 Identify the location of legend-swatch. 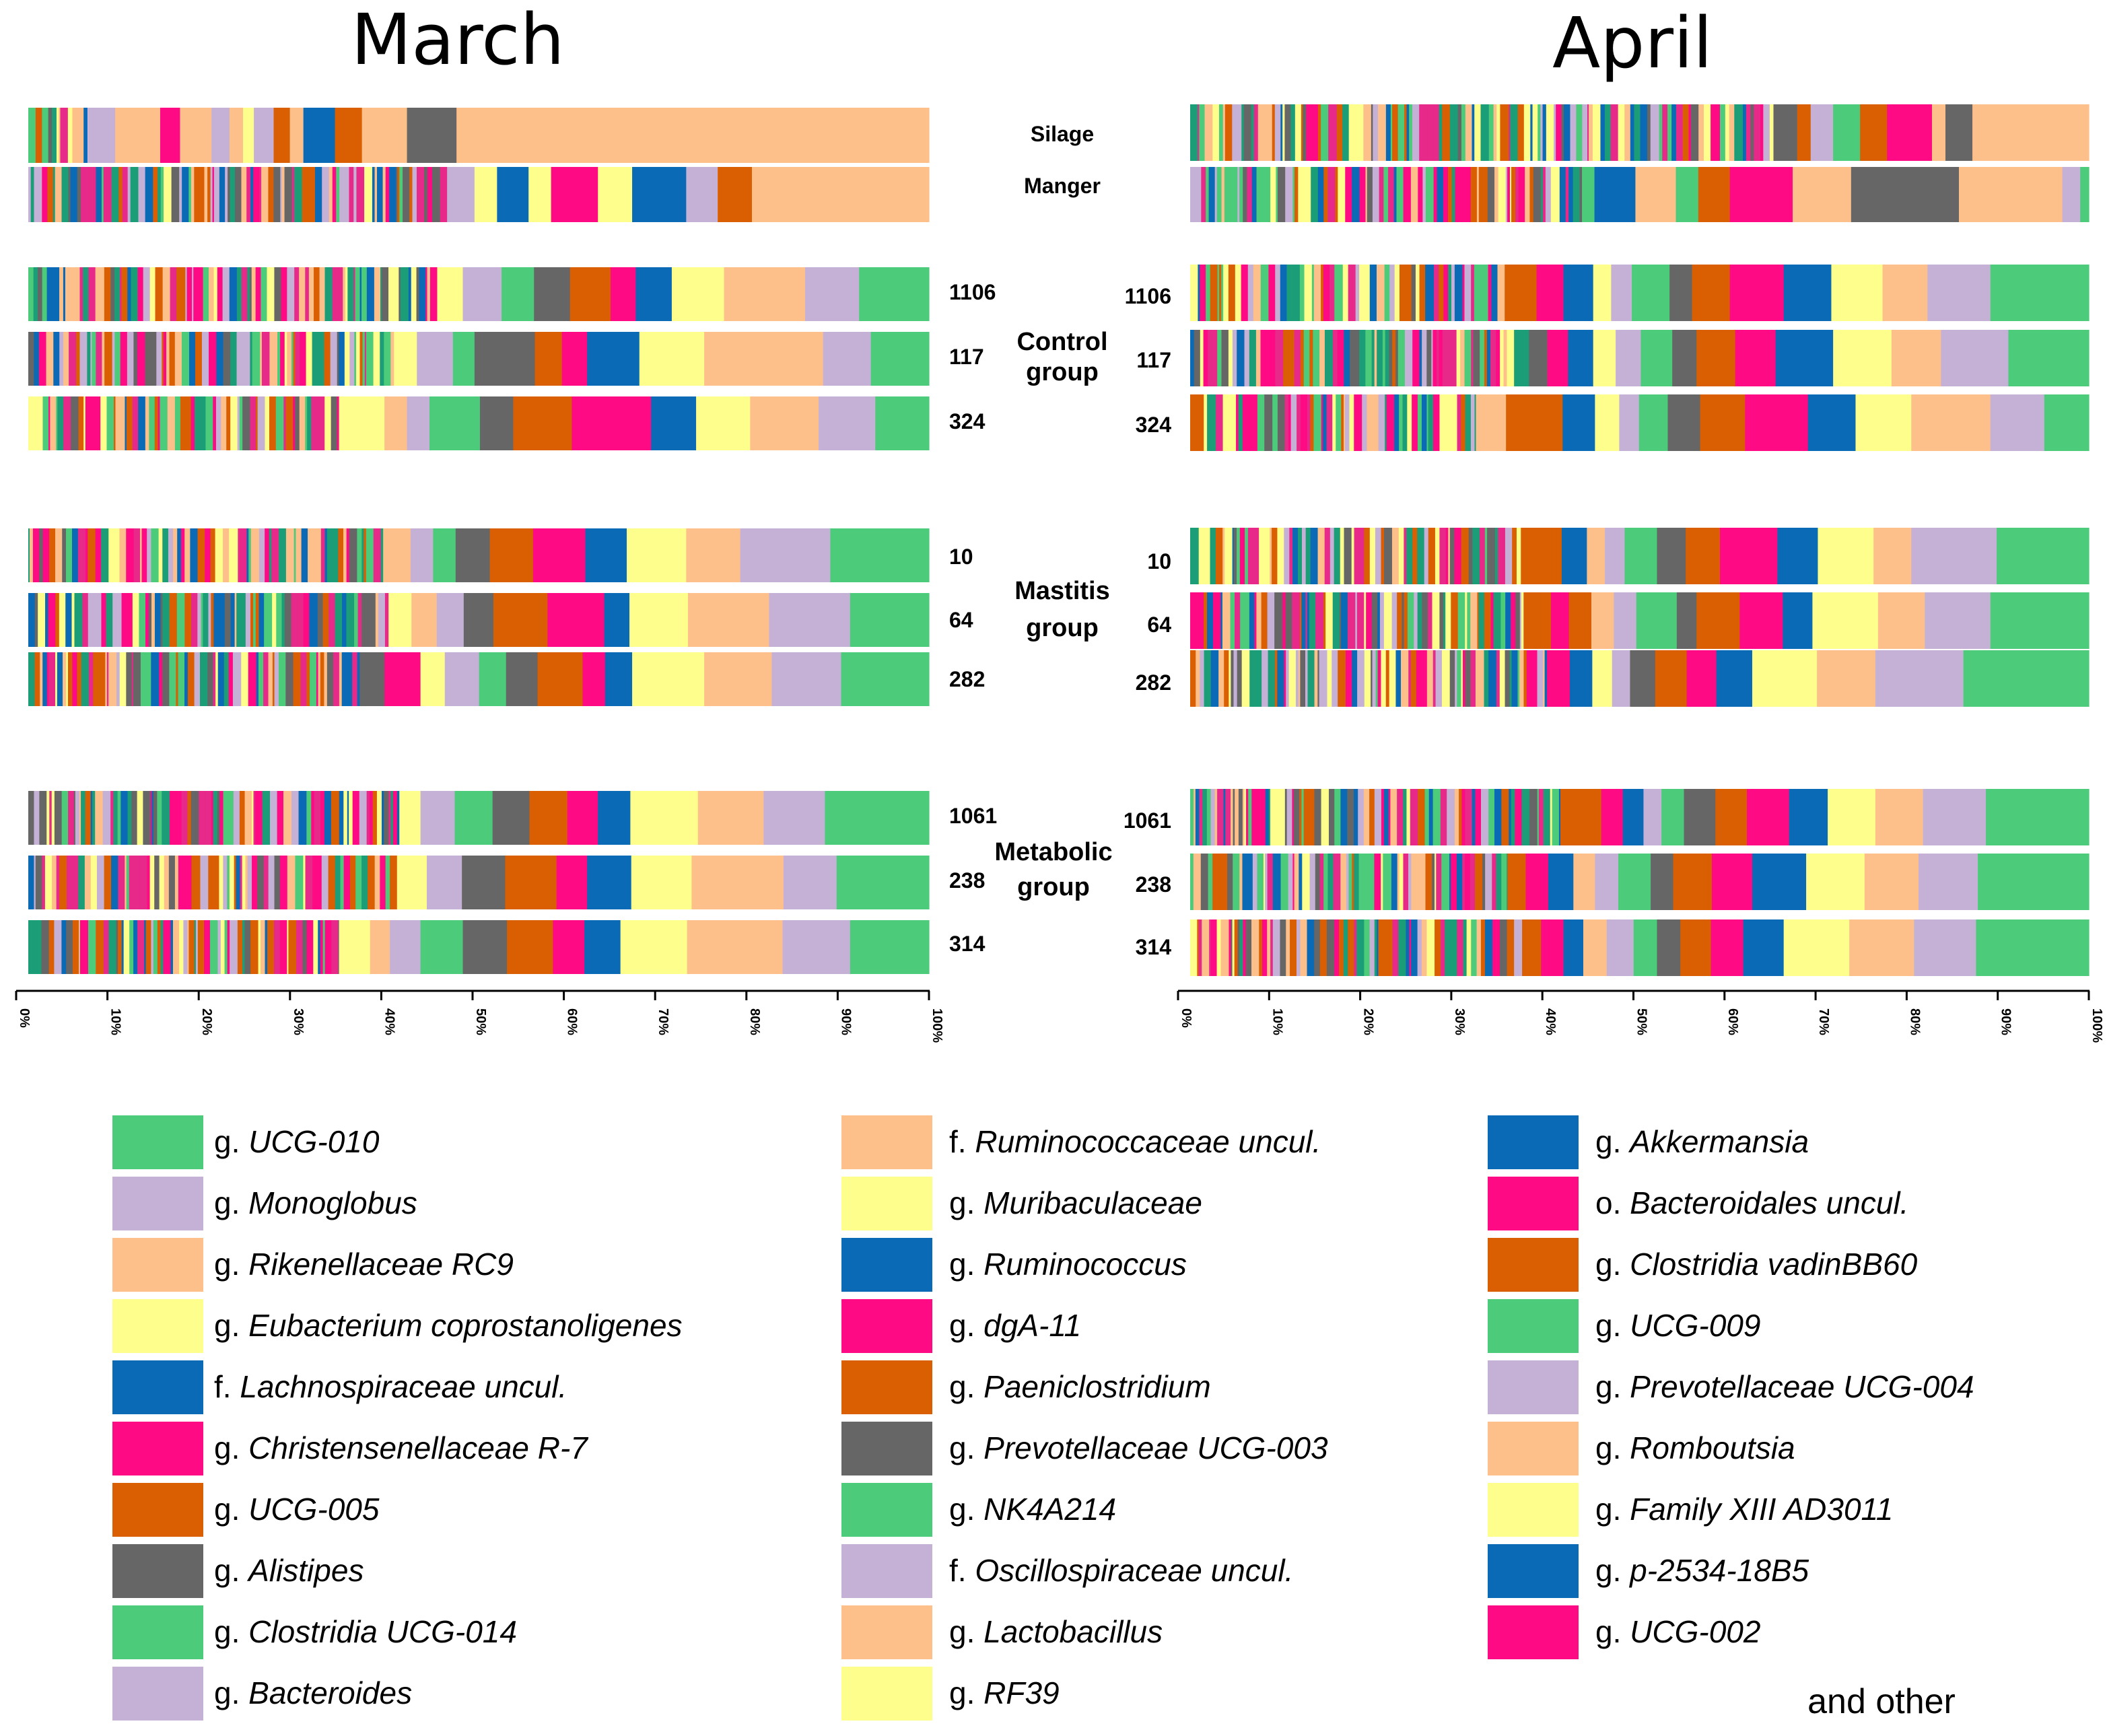
(157, 1694).